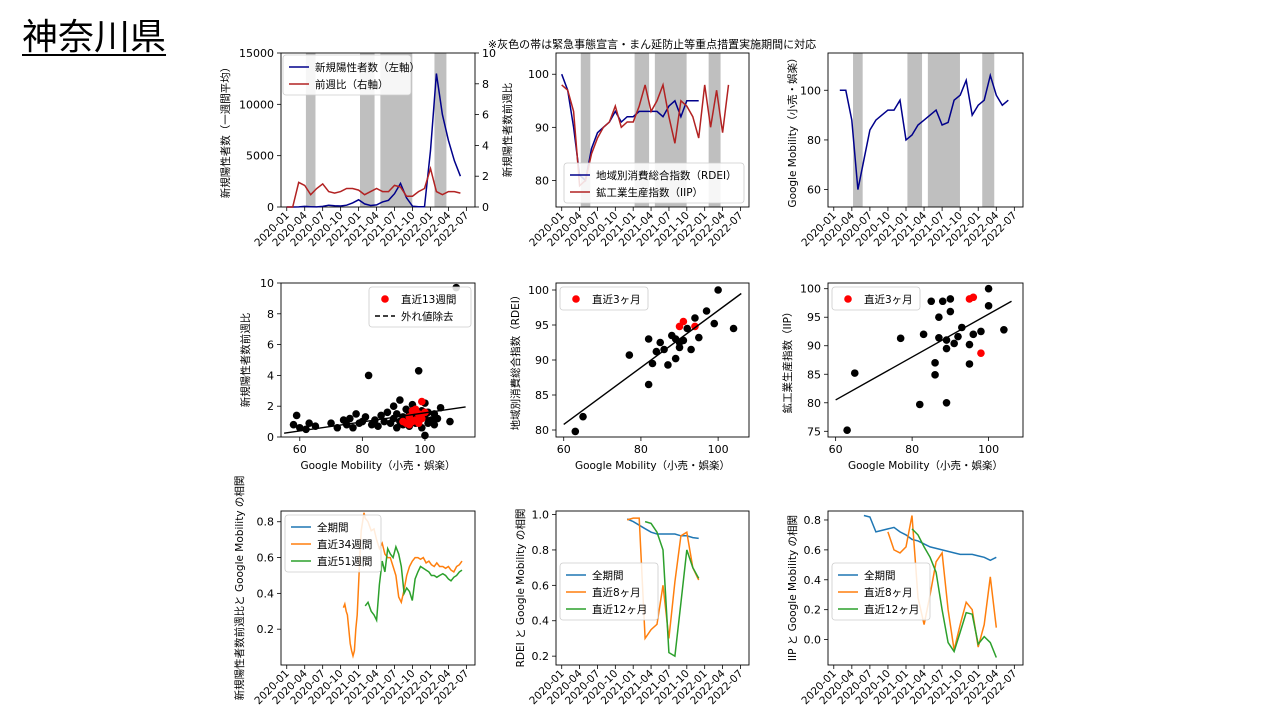  I want to click on y-tick-label: 4, so click(485, 145).